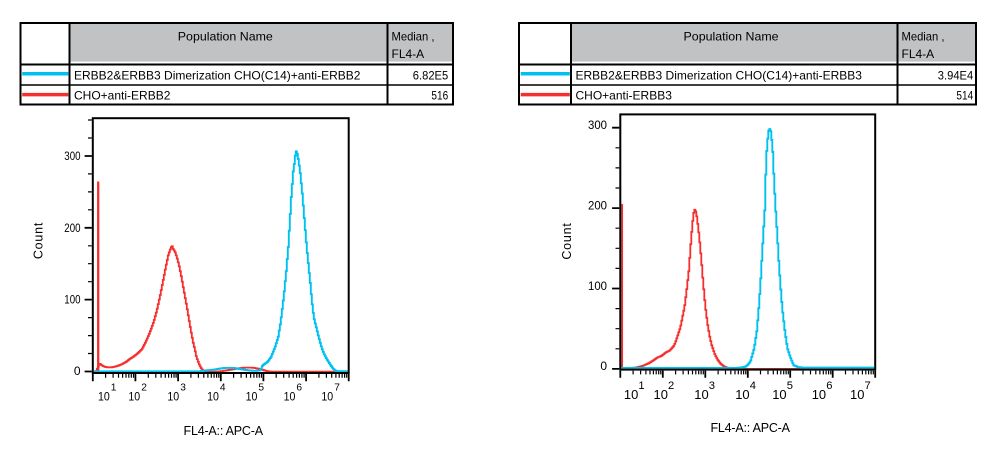 The height and width of the screenshot is (456, 988). Describe the element at coordinates (624, 96) in the screenshot. I see `svg-text: CHO+anti-ERBB3` at that location.